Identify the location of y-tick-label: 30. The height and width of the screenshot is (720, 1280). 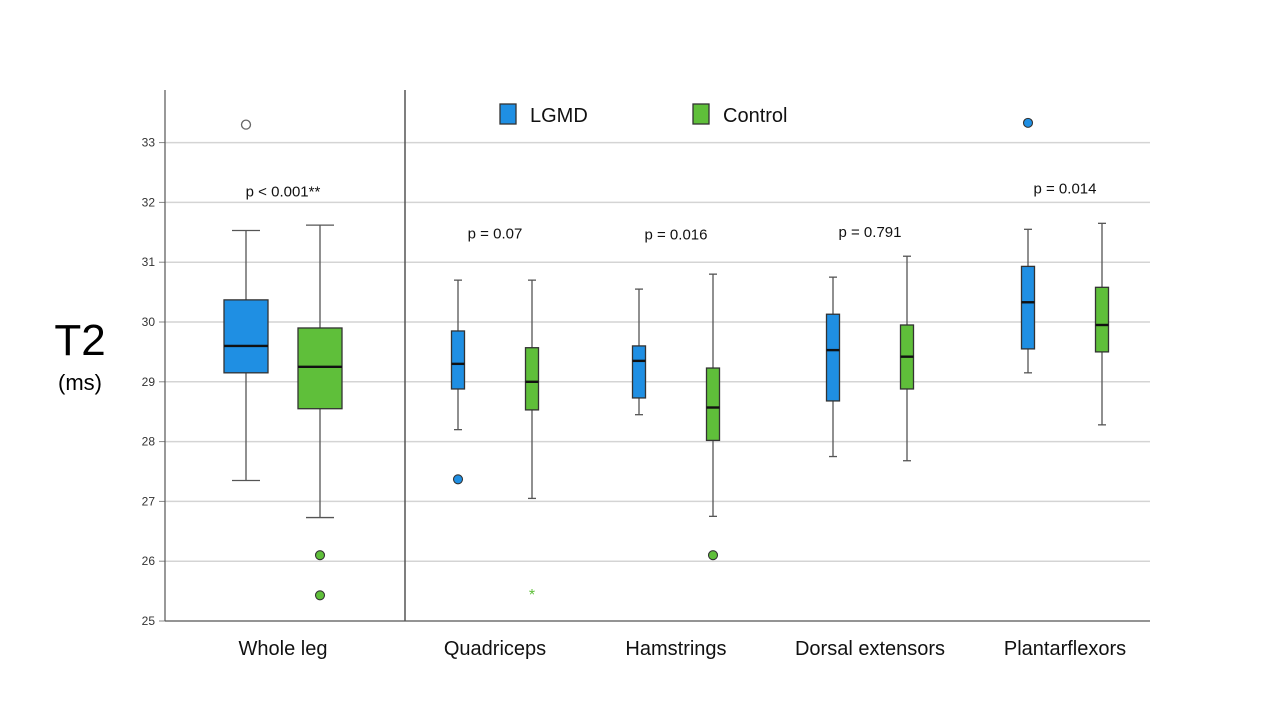
(149, 322).